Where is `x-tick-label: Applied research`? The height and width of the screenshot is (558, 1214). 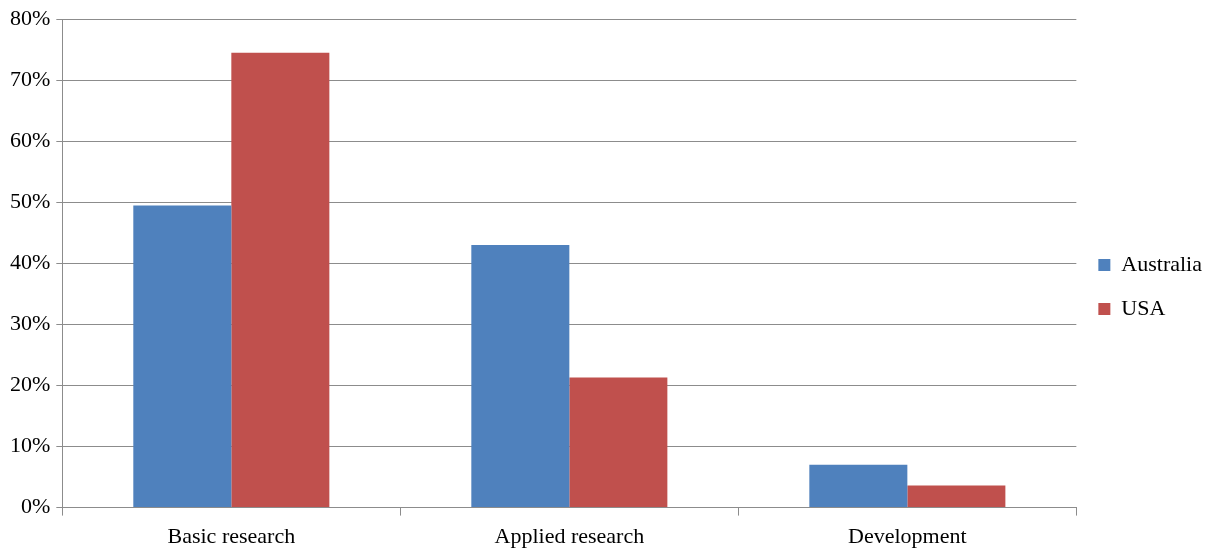 x-tick-label: Applied research is located at coordinates (569, 535).